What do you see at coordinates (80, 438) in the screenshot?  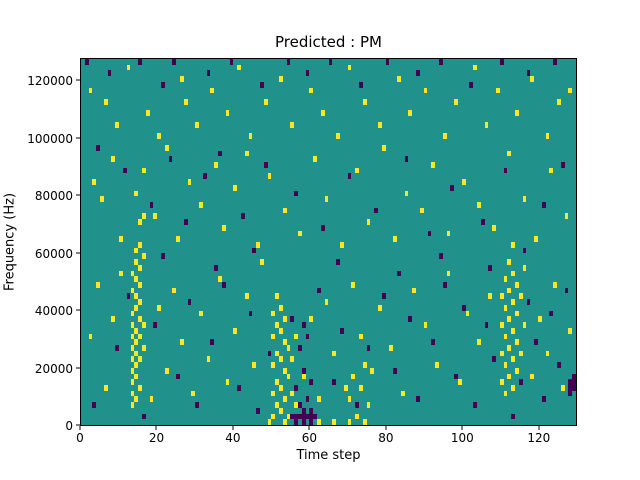 I see `x-tick-label: 0` at bounding box center [80, 438].